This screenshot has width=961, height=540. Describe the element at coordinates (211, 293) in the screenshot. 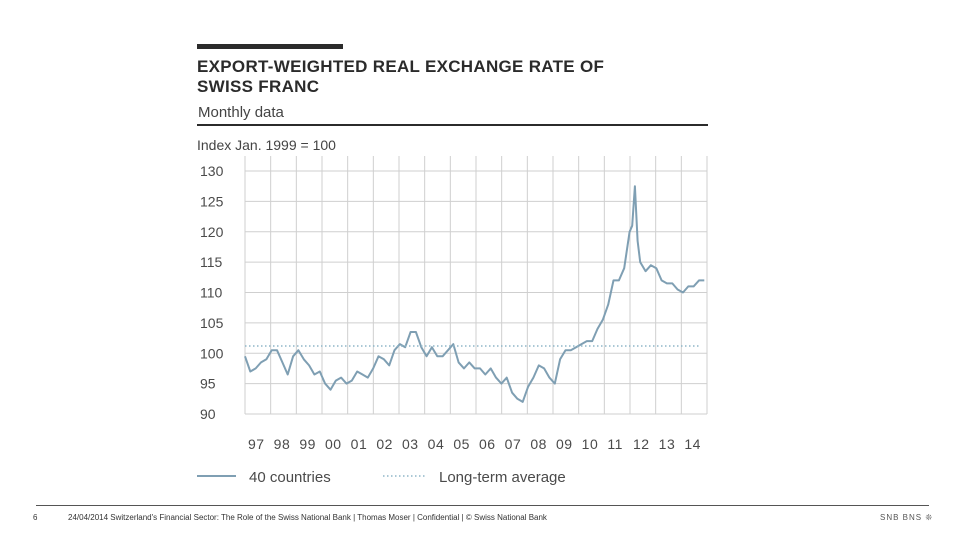

I see `y-tick-label: 110` at that location.